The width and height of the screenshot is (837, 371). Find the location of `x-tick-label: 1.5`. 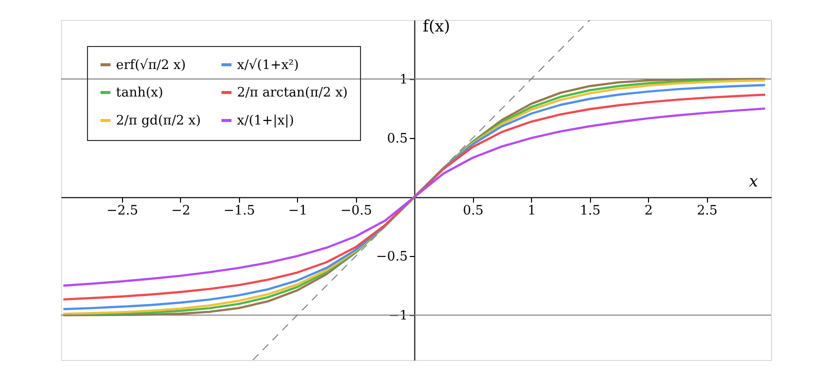

x-tick-label: 1.5 is located at coordinates (590, 211).